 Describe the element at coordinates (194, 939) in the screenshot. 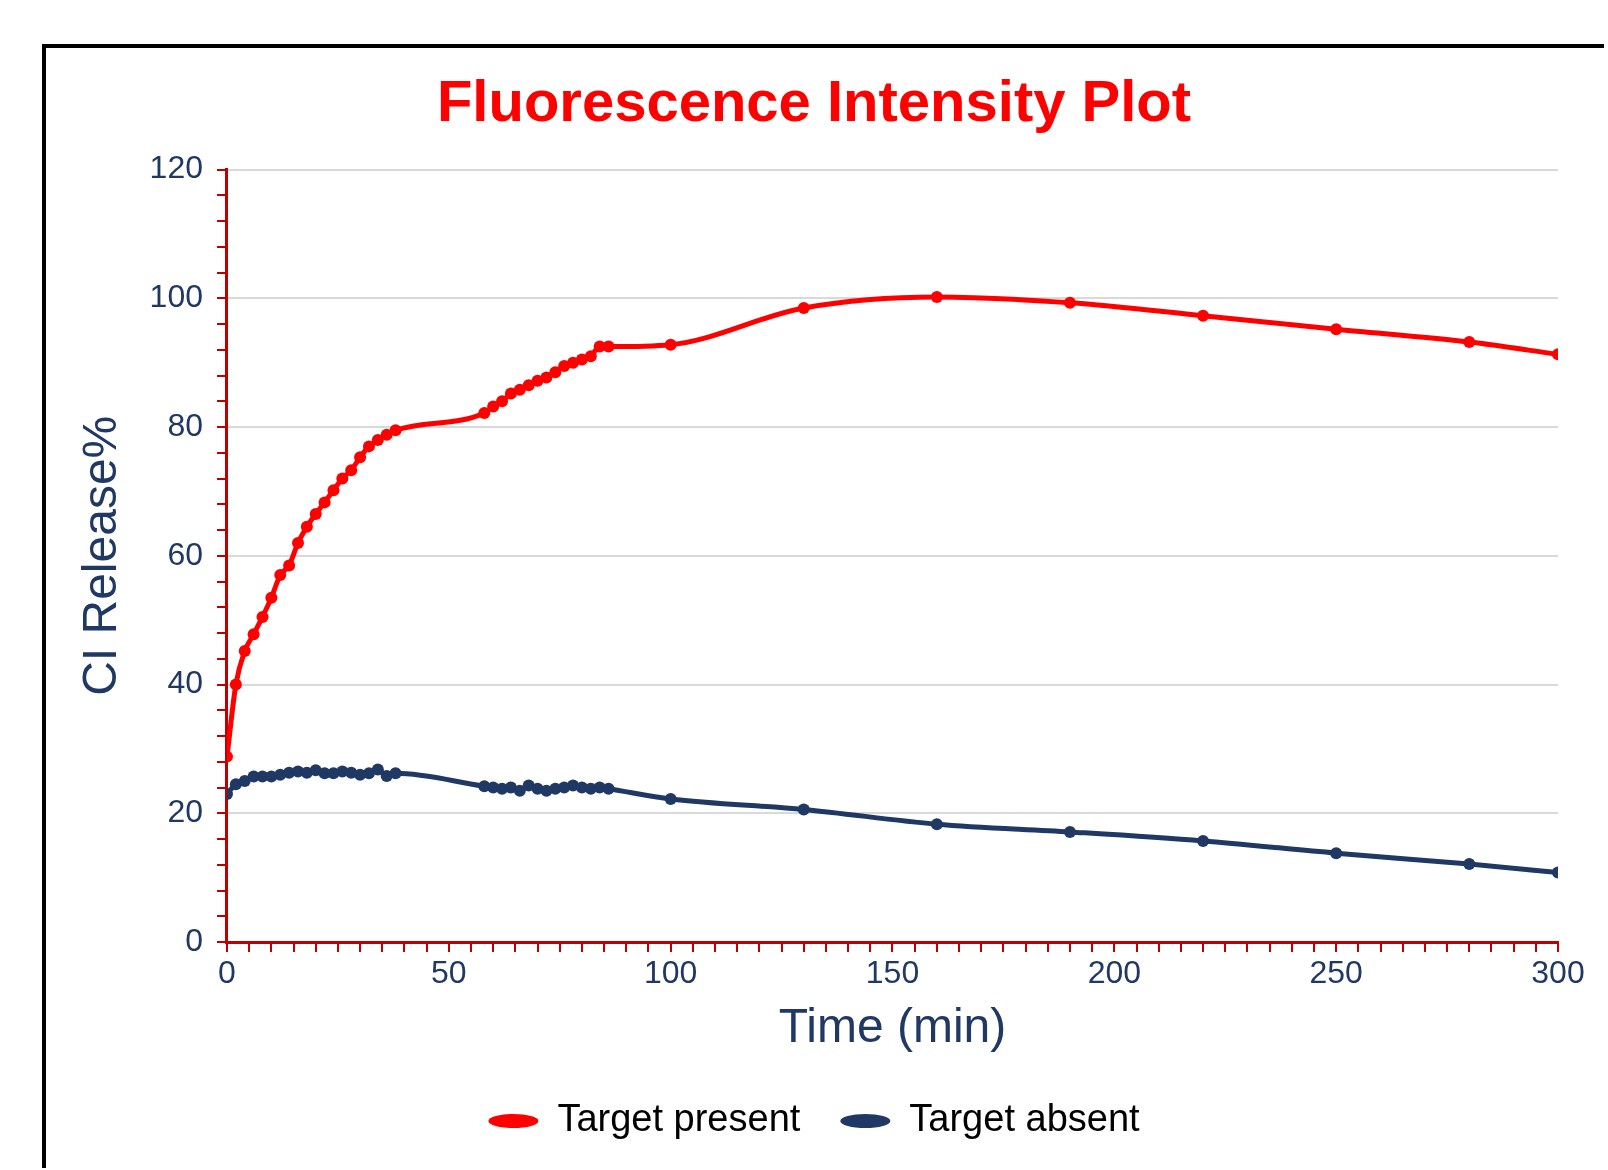

I see `y-tick-label: 0` at that location.